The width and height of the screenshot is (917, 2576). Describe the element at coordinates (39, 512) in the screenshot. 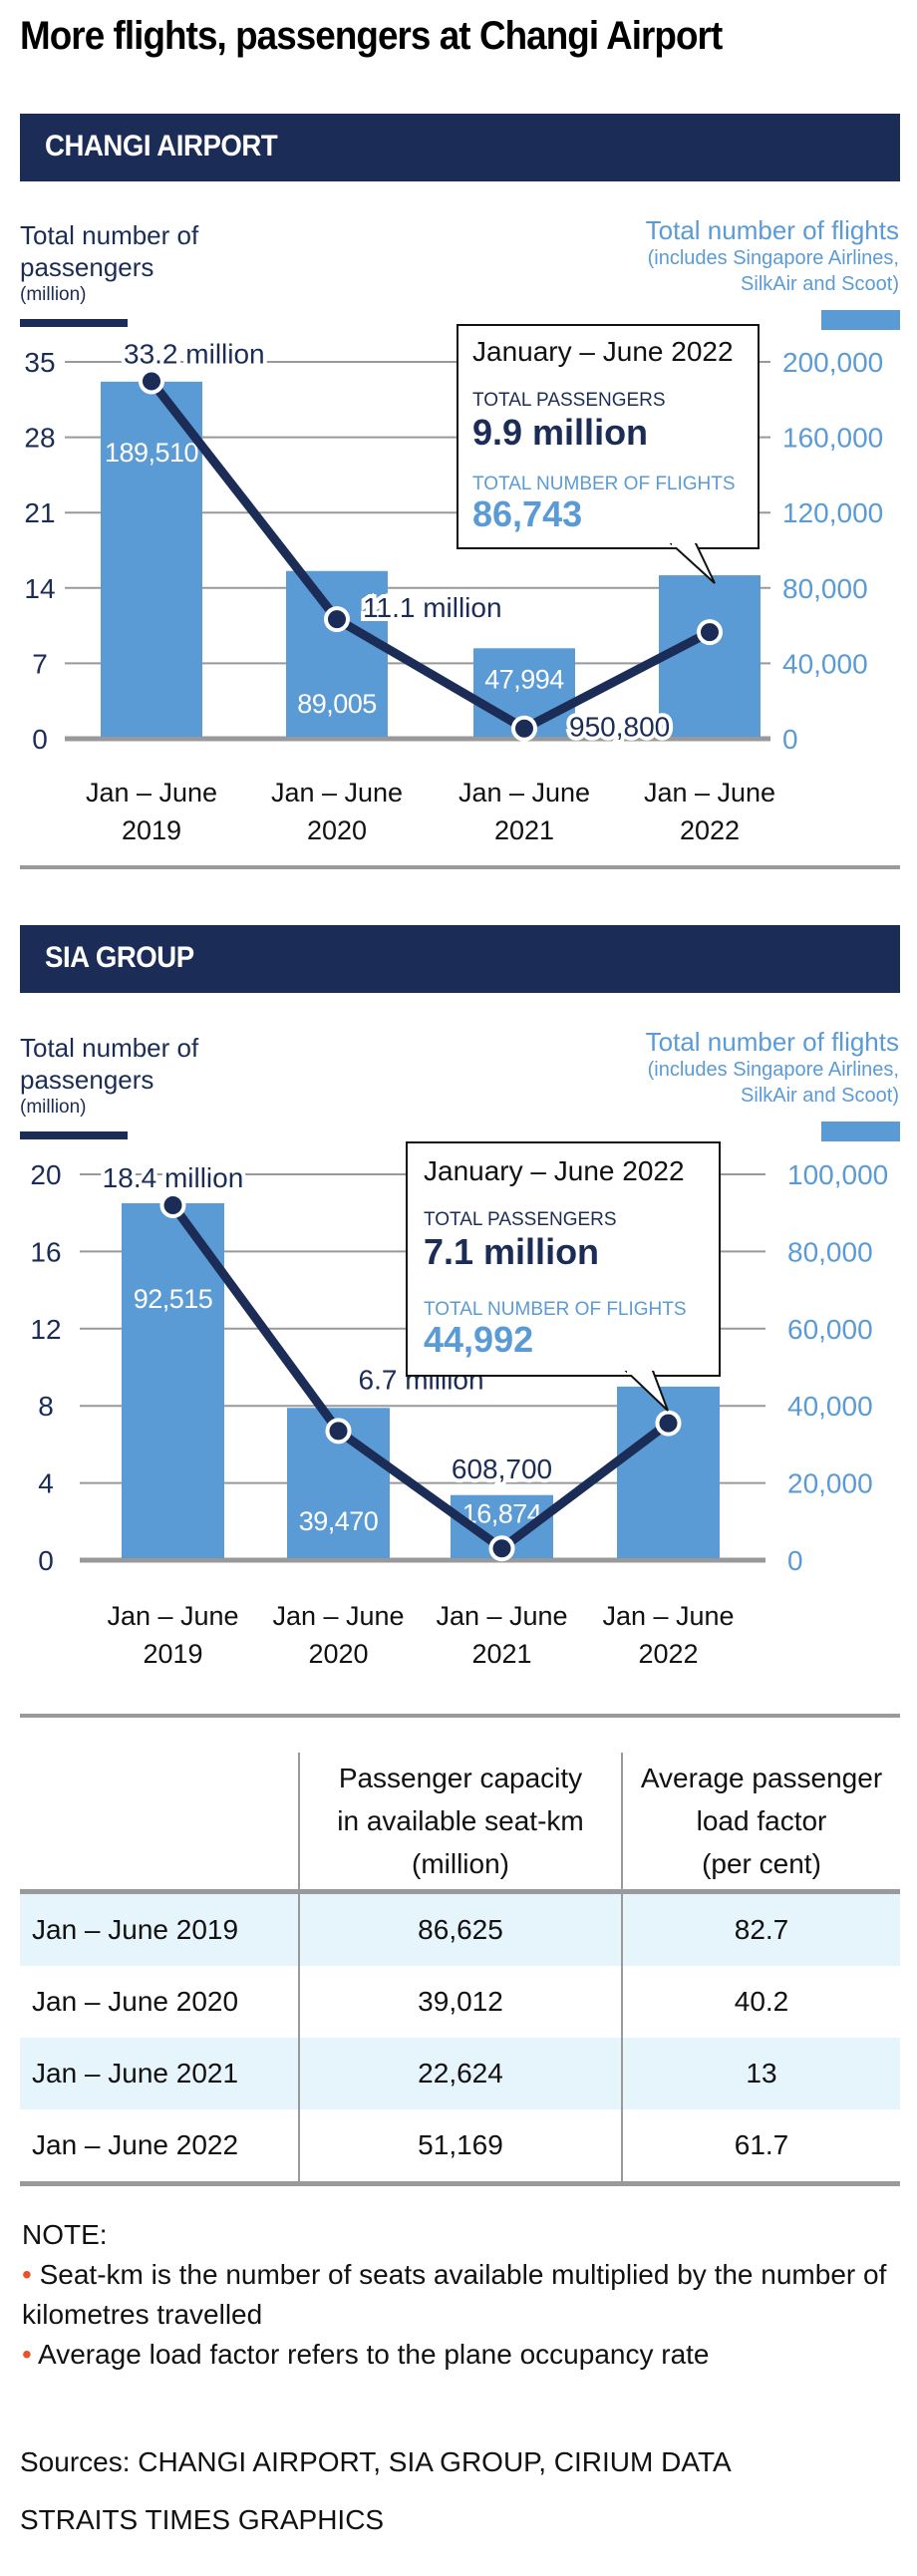

I see `left-tick-label: 21` at that location.